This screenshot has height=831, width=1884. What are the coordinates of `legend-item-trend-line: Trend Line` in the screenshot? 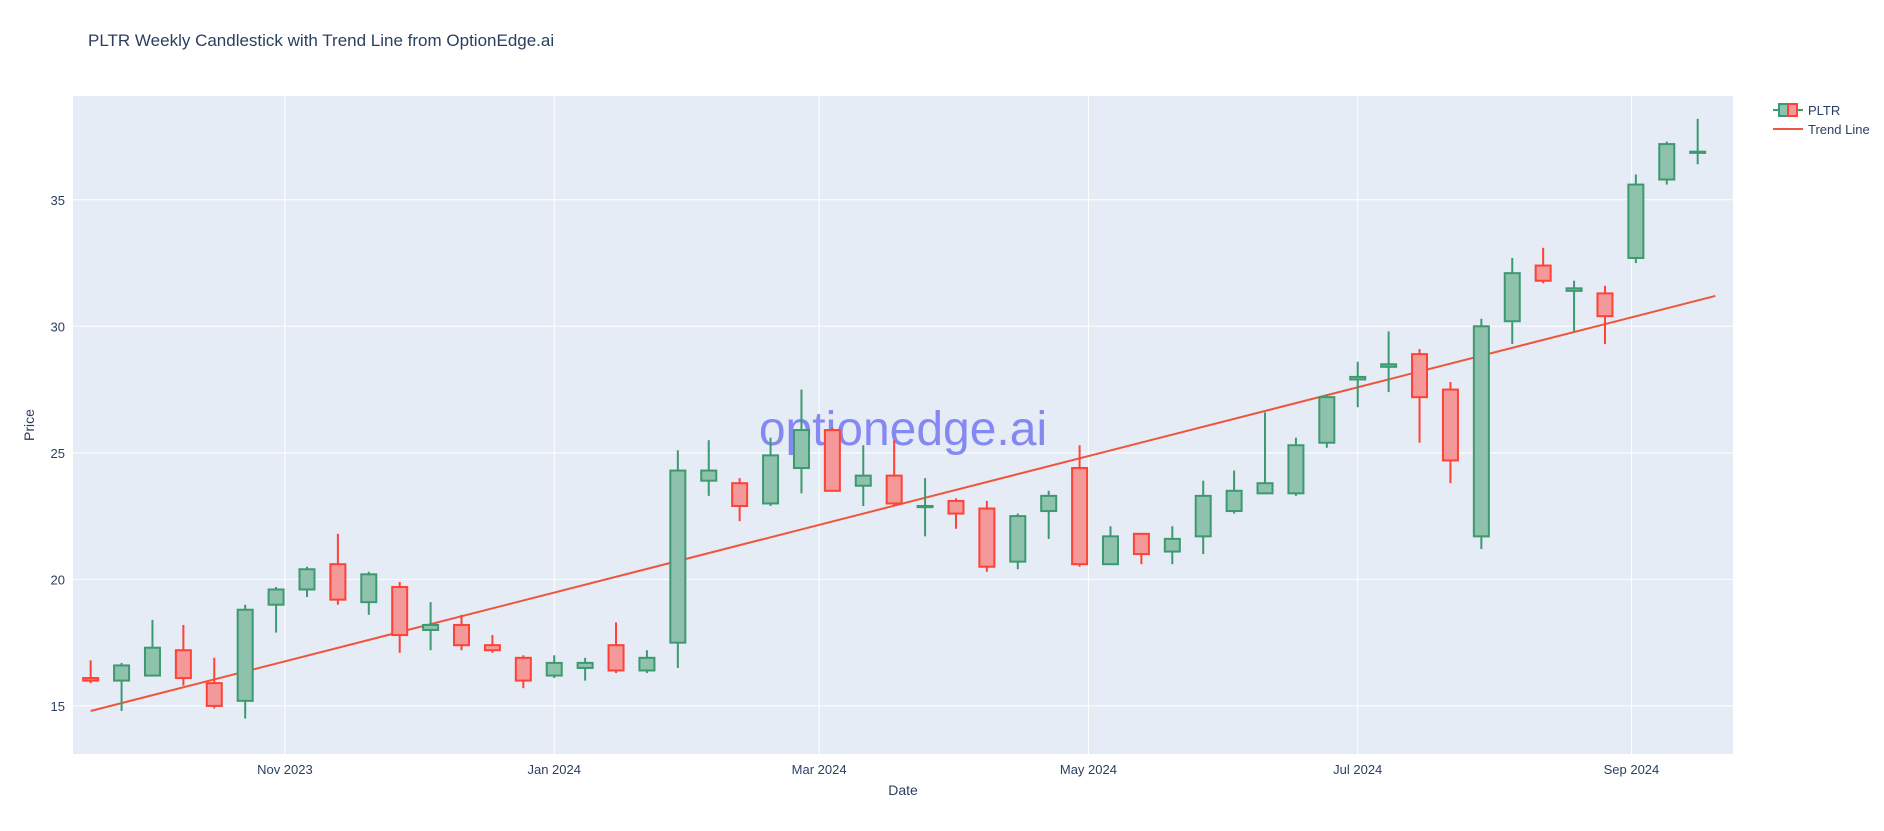 It's located at (1821, 129).